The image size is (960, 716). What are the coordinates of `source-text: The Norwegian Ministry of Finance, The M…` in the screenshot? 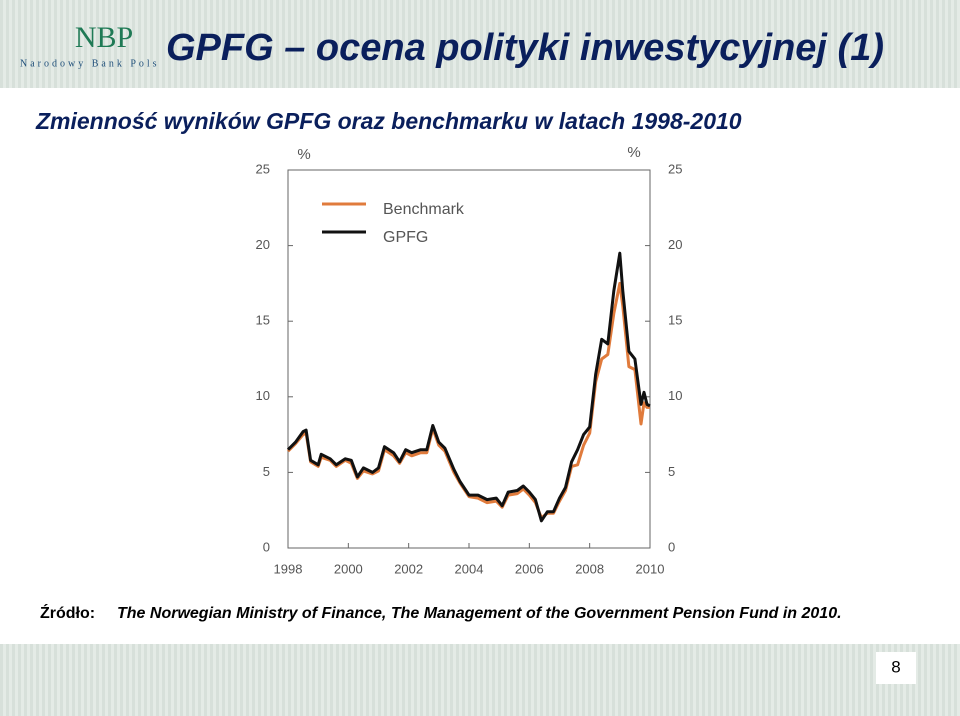 It's located at (479, 613).